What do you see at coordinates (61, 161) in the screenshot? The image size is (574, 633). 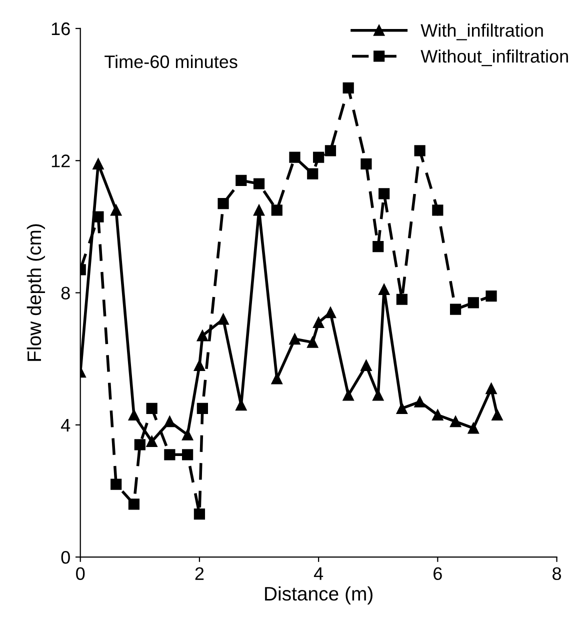 I see `y-tick-label: 12` at bounding box center [61, 161].